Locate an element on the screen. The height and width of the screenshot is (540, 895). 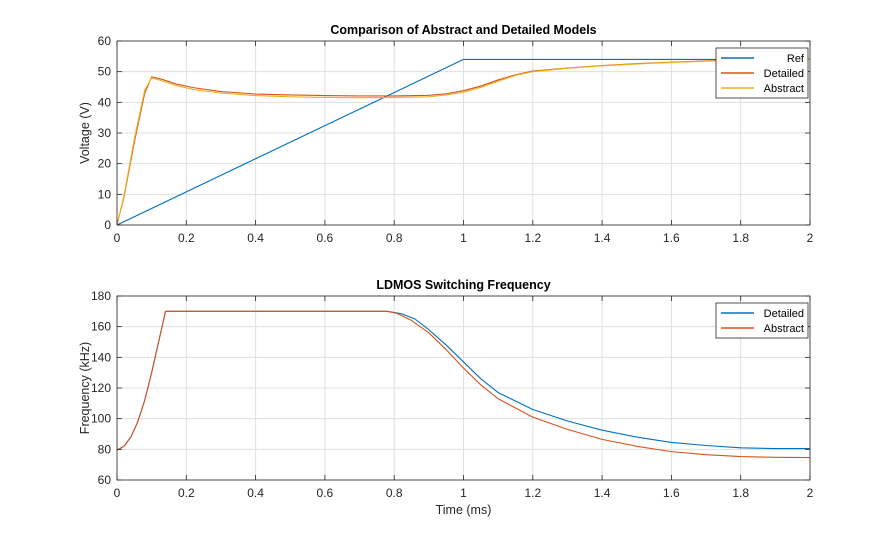
y-tick-label: 20 is located at coordinates (105, 164).